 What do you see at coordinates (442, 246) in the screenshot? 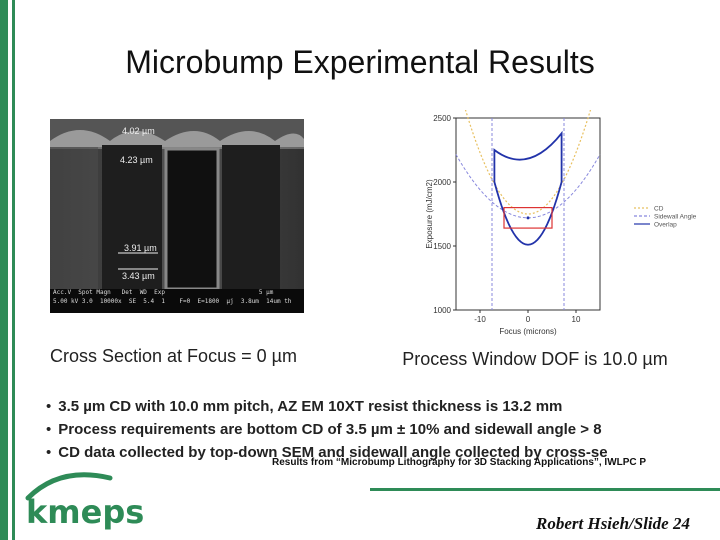
I see `y-tick-label: 1500` at bounding box center [442, 246].